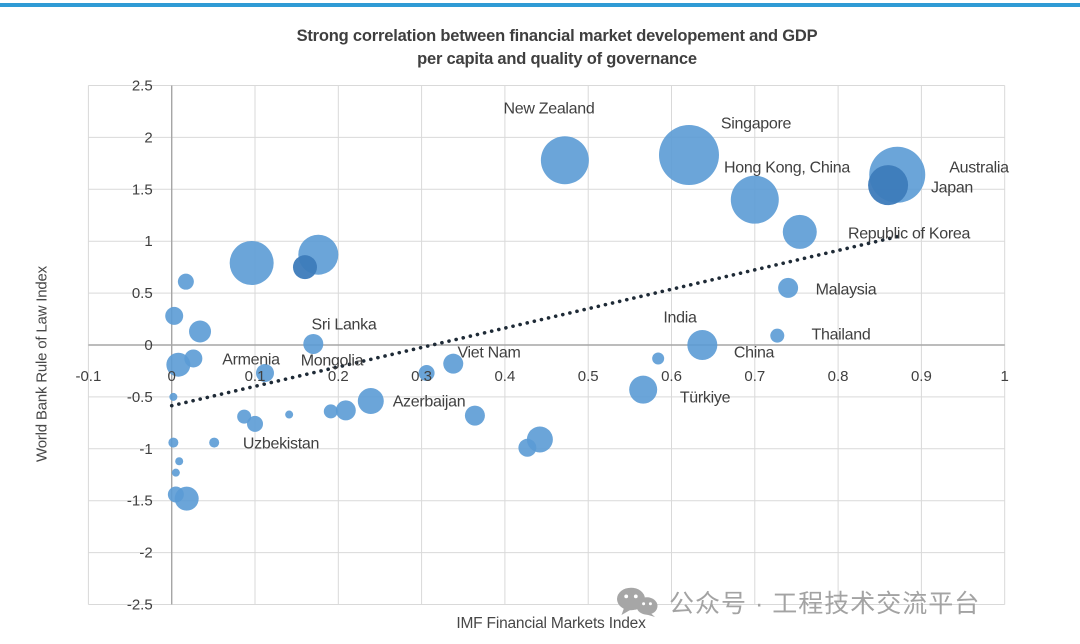  I want to click on x-tick-label: 0.2, so click(338, 376).